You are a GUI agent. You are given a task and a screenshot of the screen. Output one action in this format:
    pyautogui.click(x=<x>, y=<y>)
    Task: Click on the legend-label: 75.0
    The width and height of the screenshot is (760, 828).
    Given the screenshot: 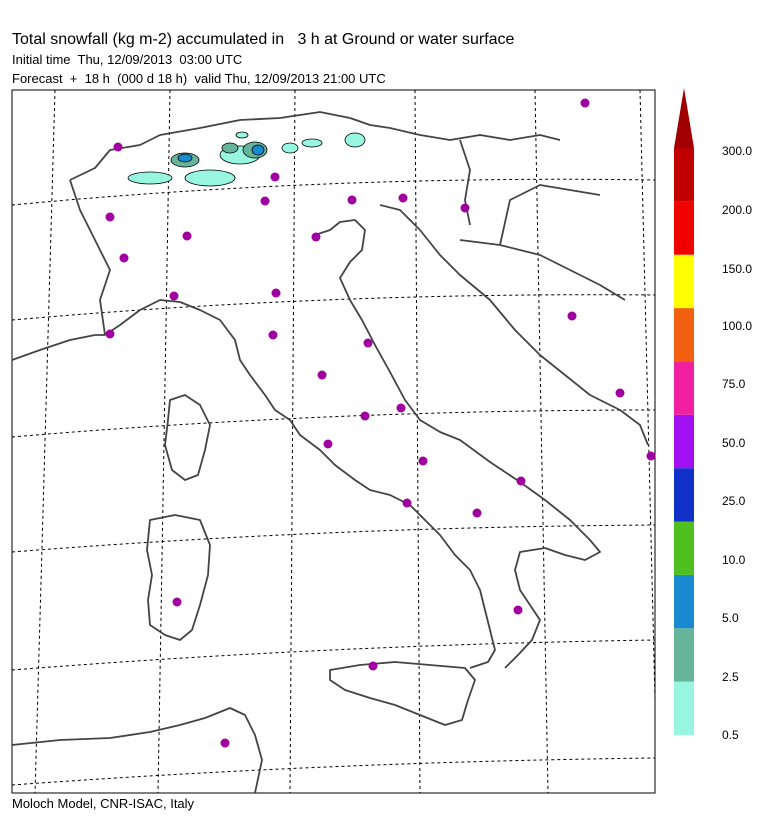 What is the action you would take?
    pyautogui.click(x=734, y=384)
    